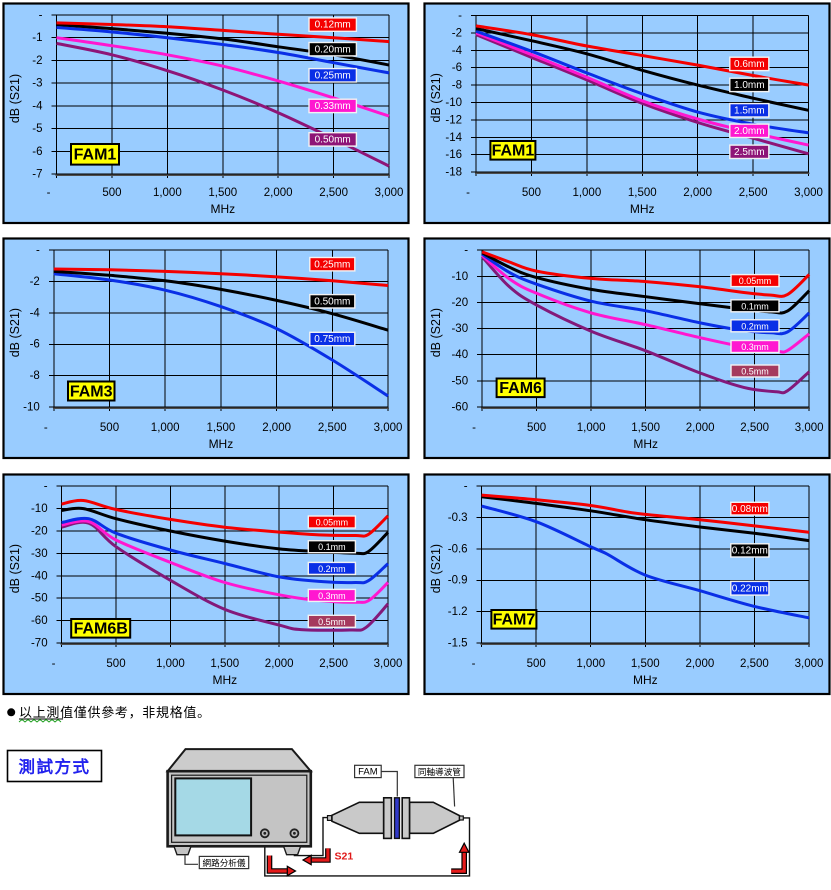  I want to click on svg-text: 同軸導波管, so click(439, 771).